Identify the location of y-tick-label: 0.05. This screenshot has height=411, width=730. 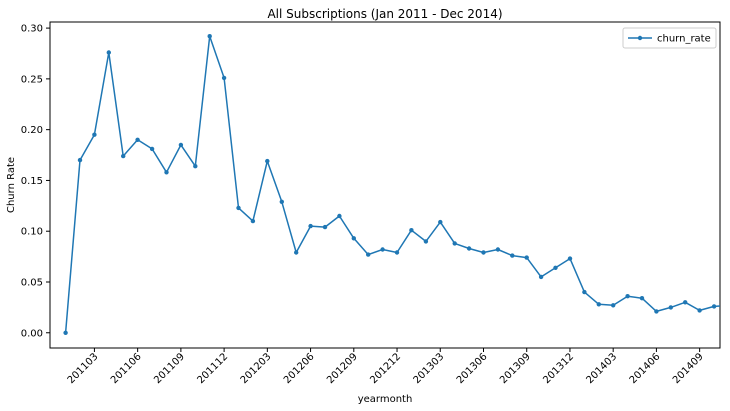
(32, 282).